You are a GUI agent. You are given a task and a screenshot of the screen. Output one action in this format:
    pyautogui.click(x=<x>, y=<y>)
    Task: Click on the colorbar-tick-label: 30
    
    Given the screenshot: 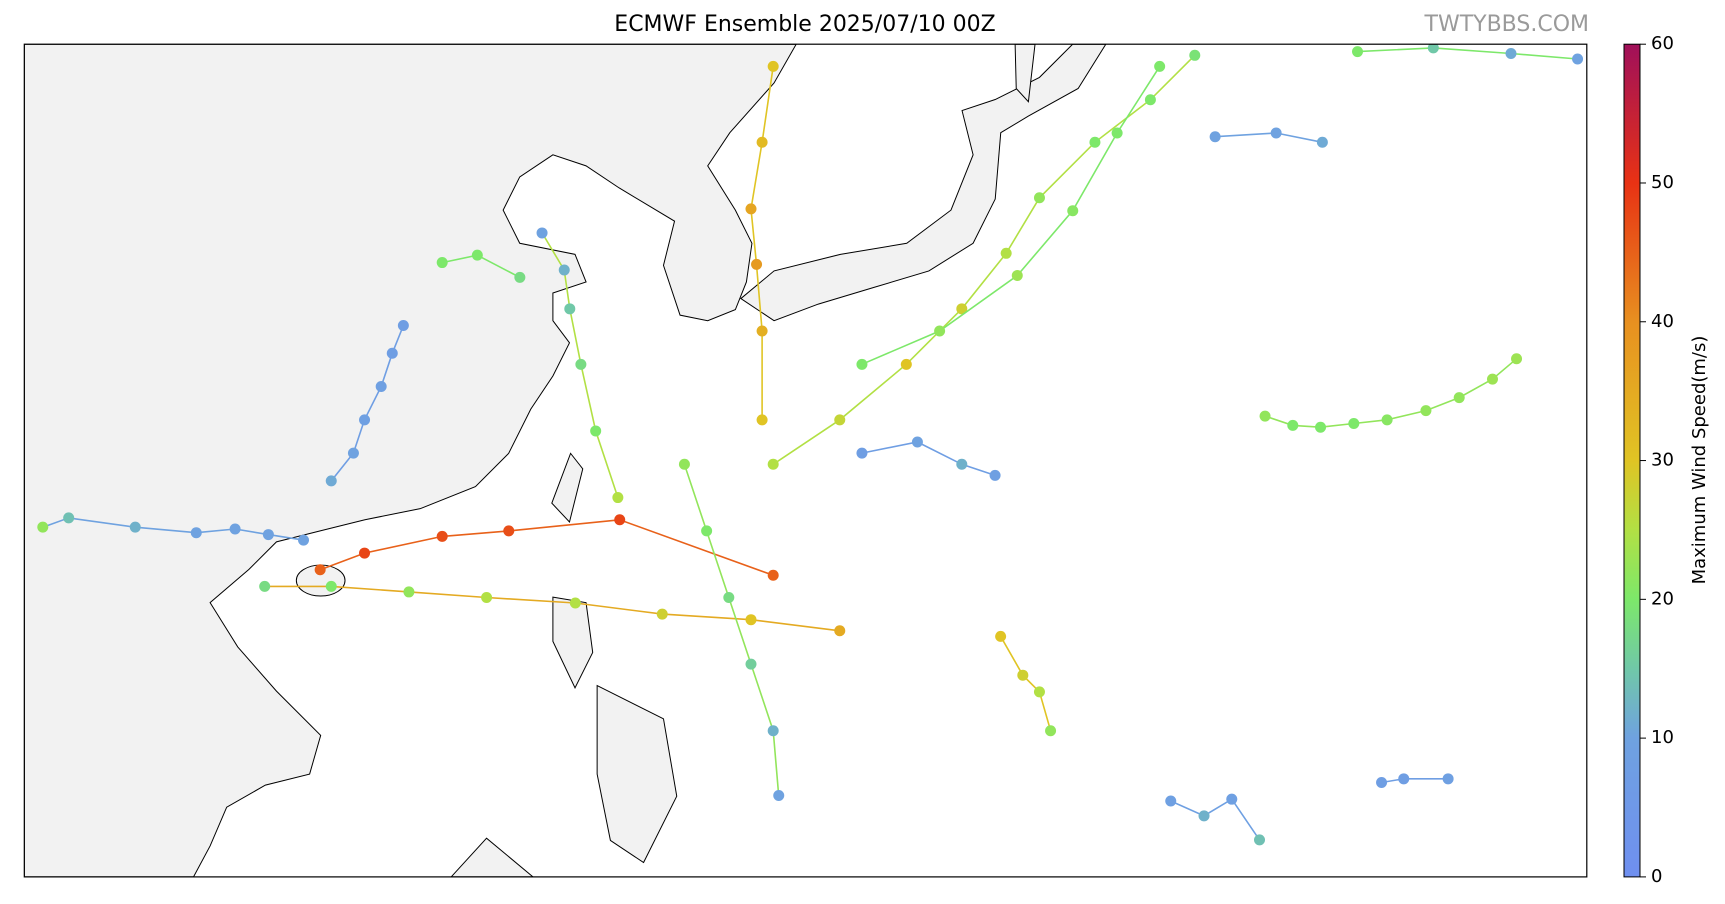 What is the action you would take?
    pyautogui.click(x=1662, y=460)
    